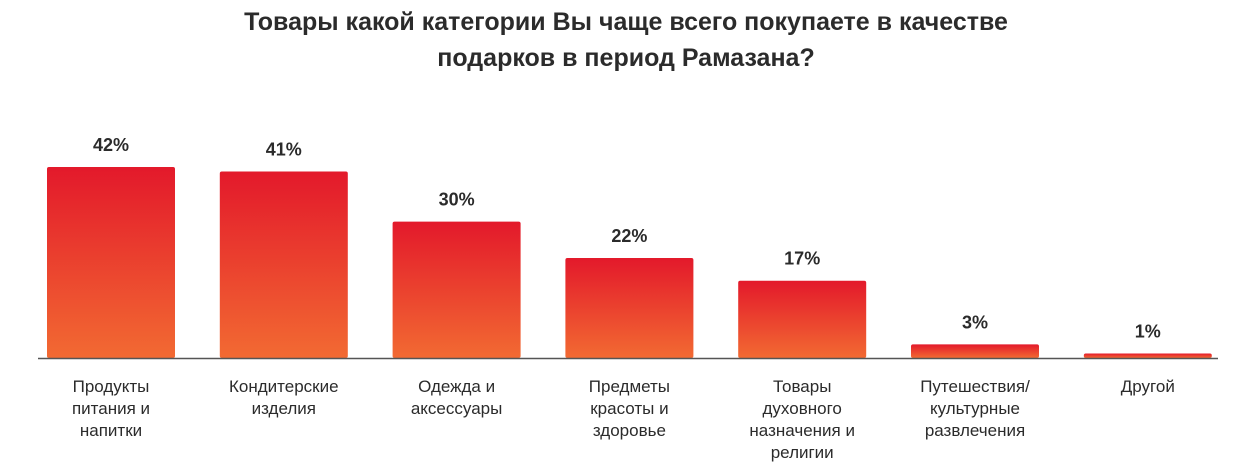  I want to click on category-label-3: Одежда и аксессуары, so click(456, 397).